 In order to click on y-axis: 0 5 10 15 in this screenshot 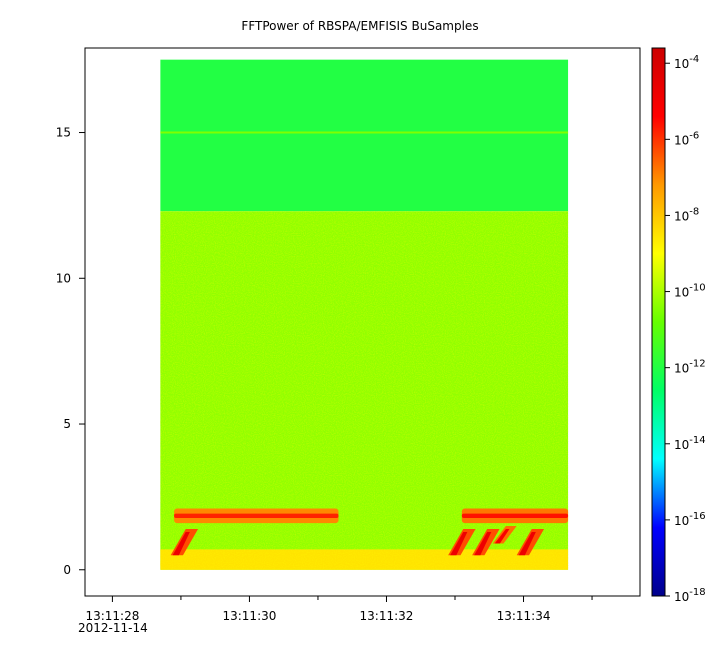, I will do `click(70, 351)`.